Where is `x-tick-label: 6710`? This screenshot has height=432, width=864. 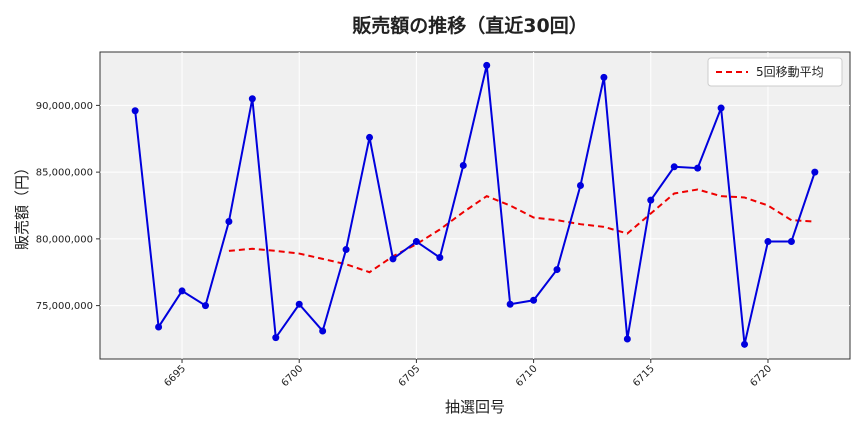 x-tick-label: 6710 is located at coordinates (527, 376).